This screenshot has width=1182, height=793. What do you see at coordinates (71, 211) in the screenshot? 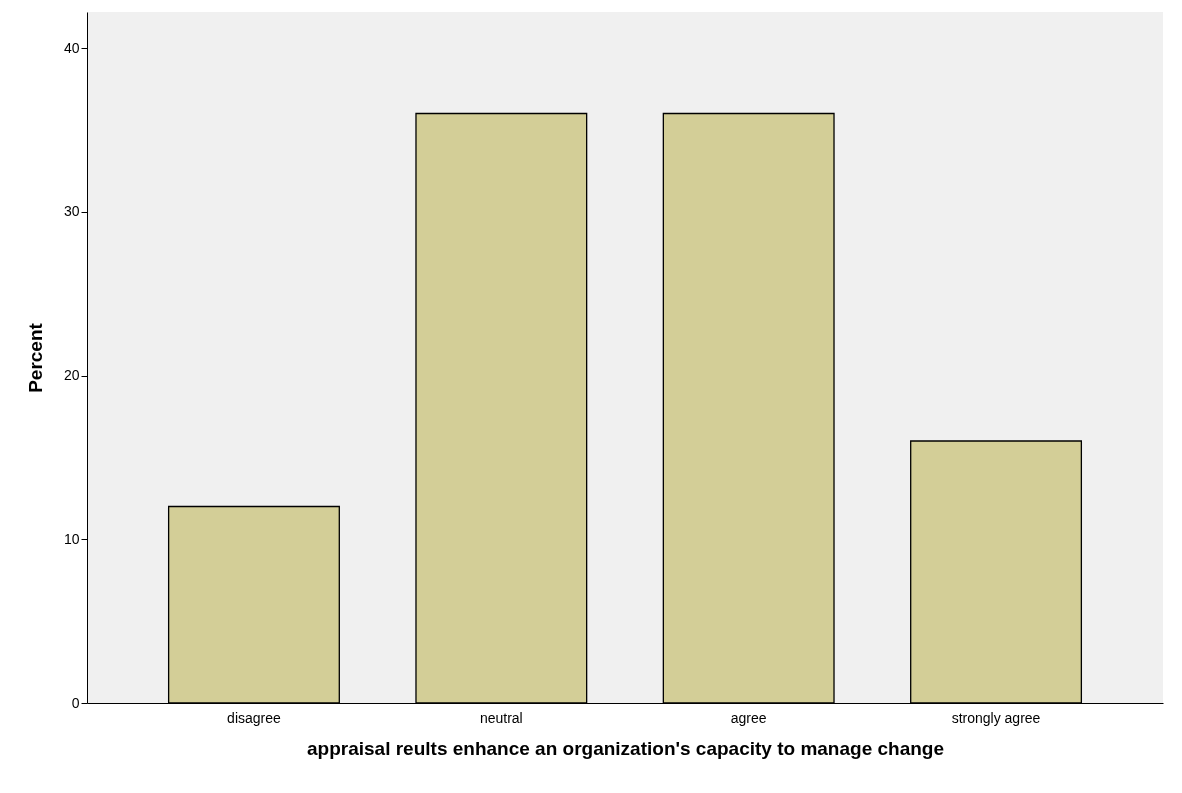
I see `y-tick-label: 30` at bounding box center [71, 211].